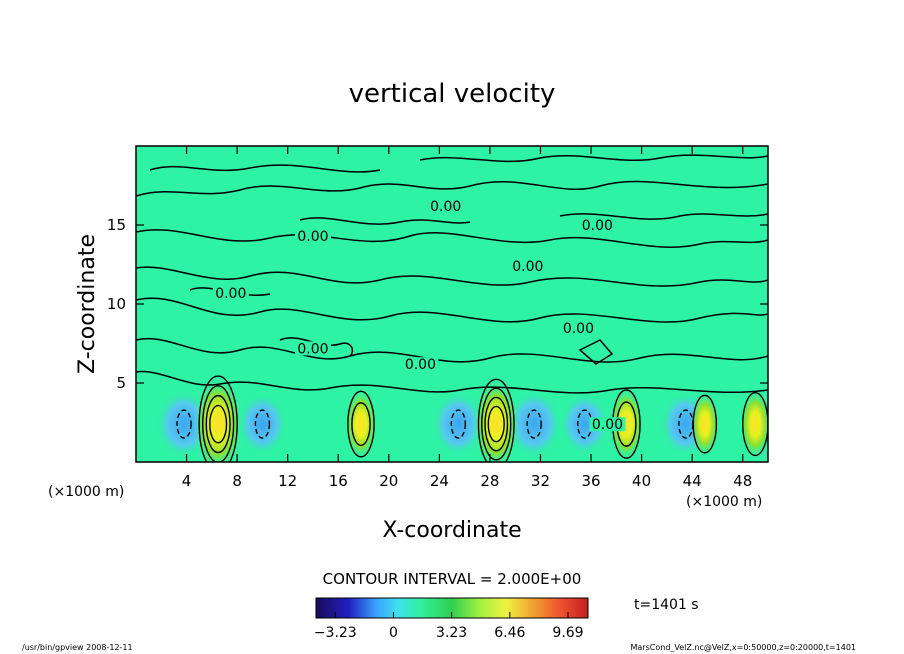 The image size is (904, 654). Describe the element at coordinates (338, 481) in the screenshot. I see `x-tick-label: 16` at that location.